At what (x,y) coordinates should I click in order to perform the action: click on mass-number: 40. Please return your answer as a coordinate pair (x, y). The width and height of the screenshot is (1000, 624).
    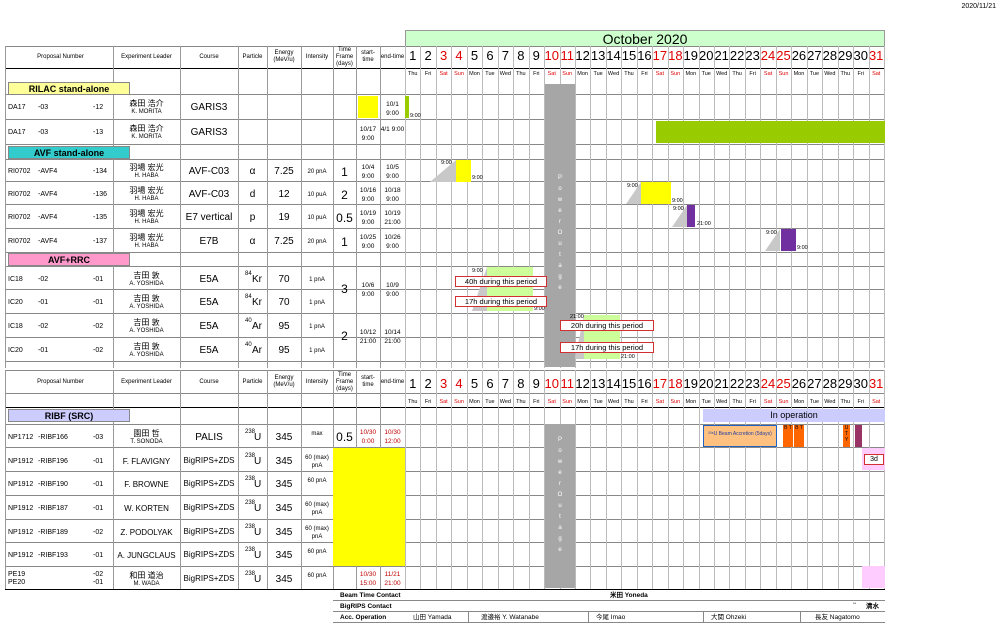
    Looking at the image, I should click on (248, 345).